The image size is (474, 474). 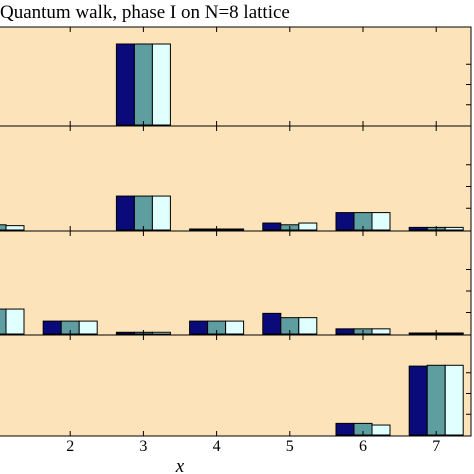 What do you see at coordinates (217, 446) in the screenshot?
I see `x-tick-label-4: 4` at bounding box center [217, 446].